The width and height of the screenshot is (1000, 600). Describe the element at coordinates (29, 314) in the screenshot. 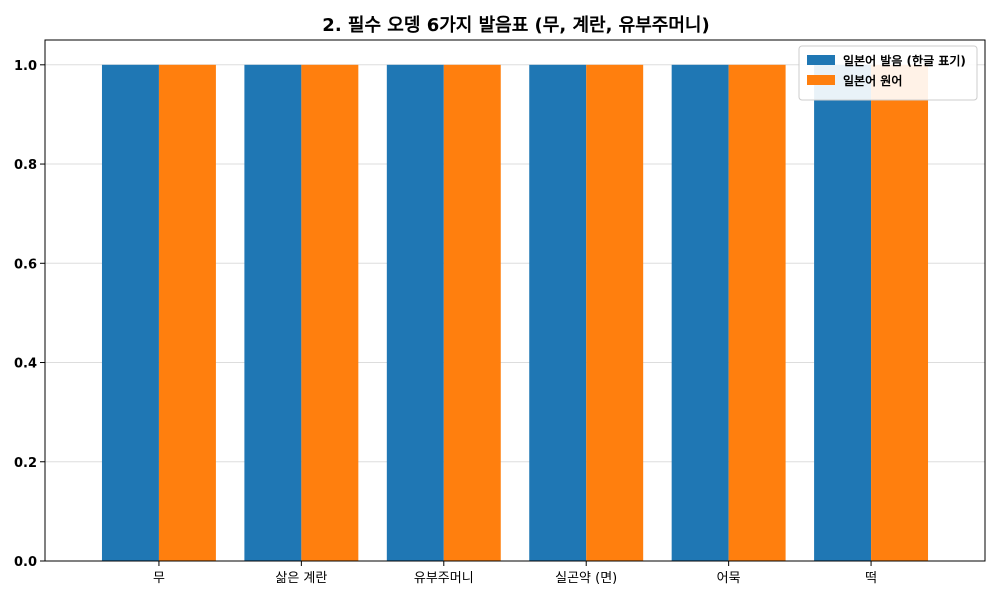

I see `y-axis: 0.0 0.2 0.4 0.6 0.8 1.0` at that location.